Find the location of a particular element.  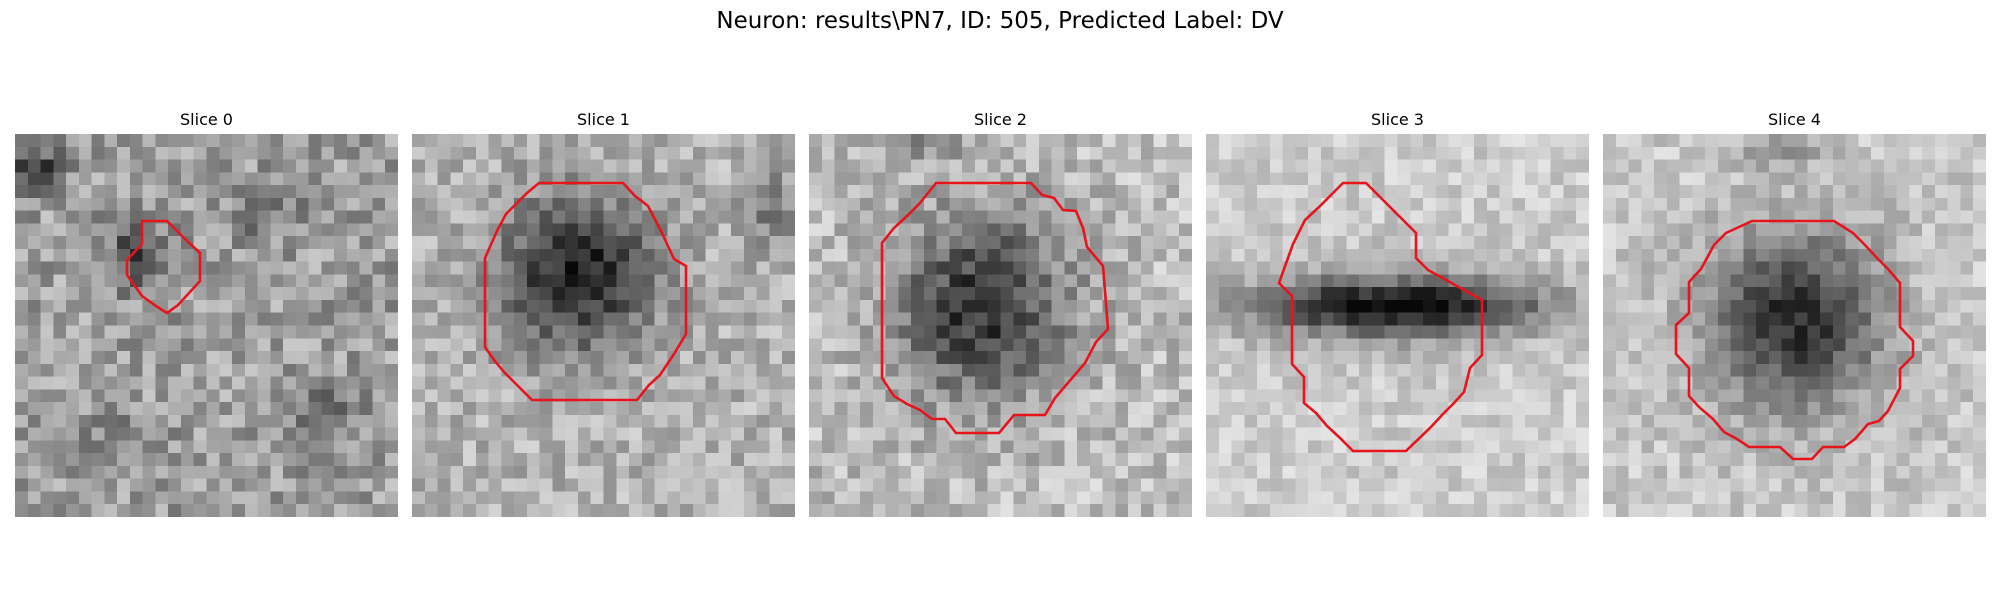

slice-4-contour-overlay is located at coordinates (1794, 340).